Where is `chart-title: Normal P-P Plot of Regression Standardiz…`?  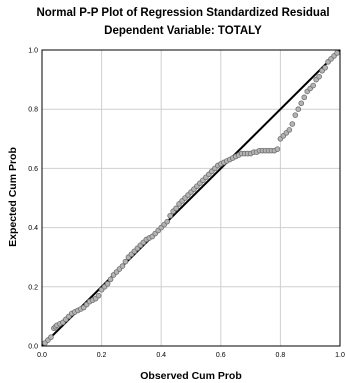 chart-title: Normal P-P Plot of Regression Standardiz… is located at coordinates (182, 13).